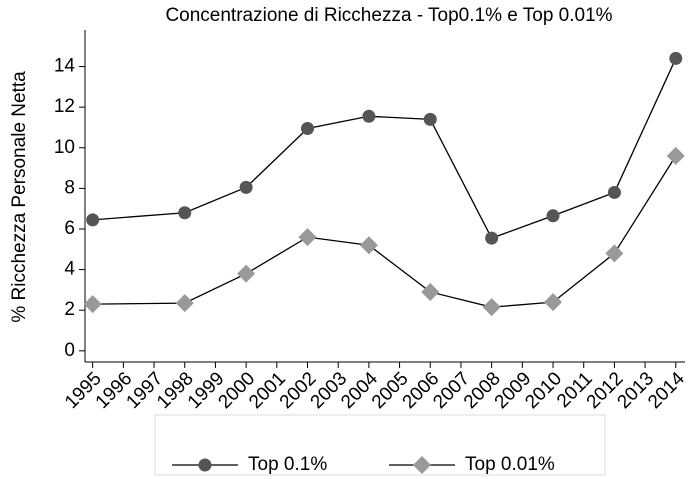 The width and height of the screenshot is (692, 479). I want to click on legend-box, so click(380, 445).